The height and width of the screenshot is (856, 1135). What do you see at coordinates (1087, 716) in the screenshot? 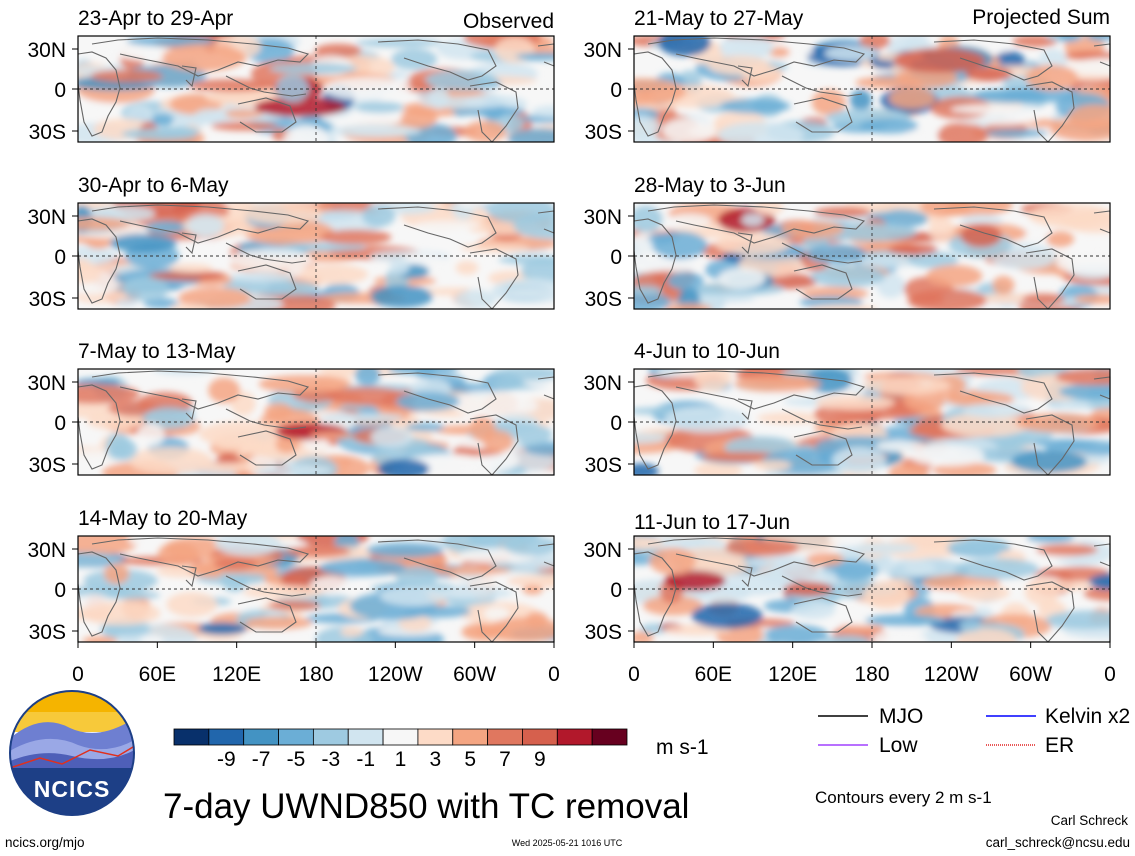
I see `legend-label-kelvin: Kelvin x2` at bounding box center [1087, 716].